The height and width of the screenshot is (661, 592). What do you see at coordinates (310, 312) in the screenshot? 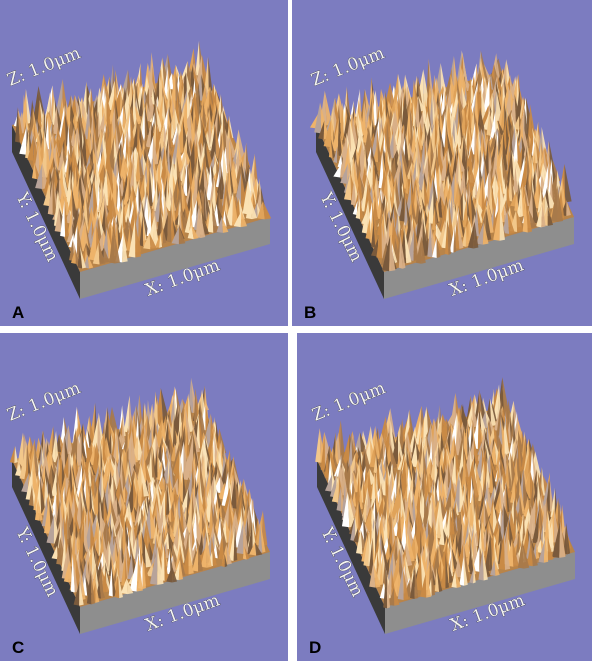
I see `panel-letter: B` at bounding box center [310, 312].